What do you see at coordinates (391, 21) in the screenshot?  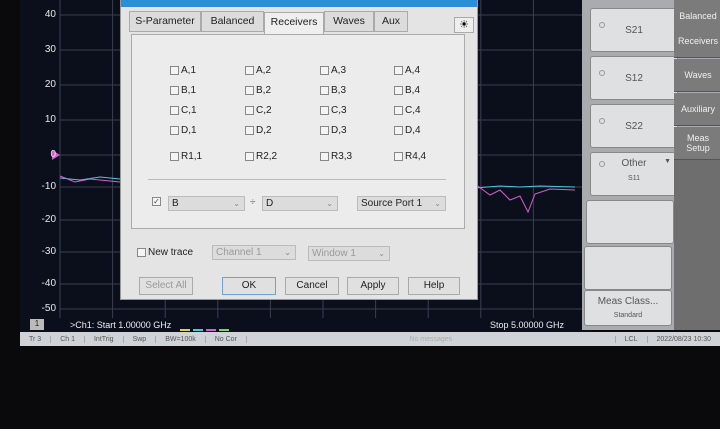 I see `tab-aux: Aux` at bounding box center [391, 21].